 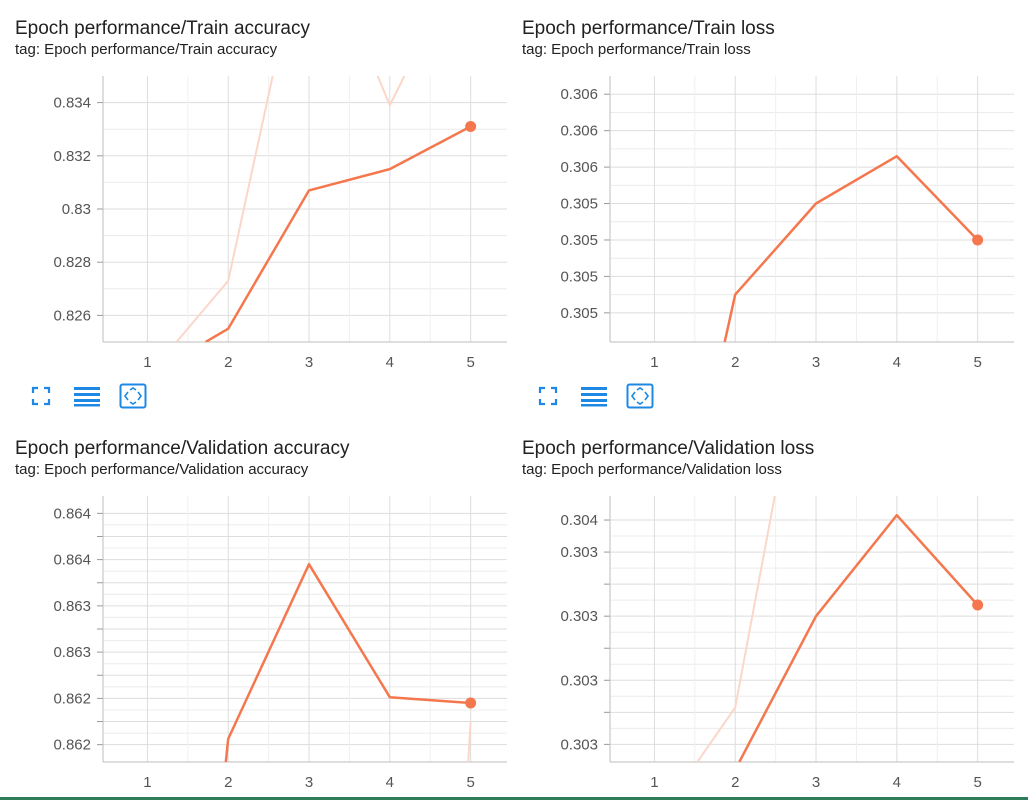 What do you see at coordinates (579, 520) in the screenshot?
I see `y-tick-label: 0.304` at bounding box center [579, 520].